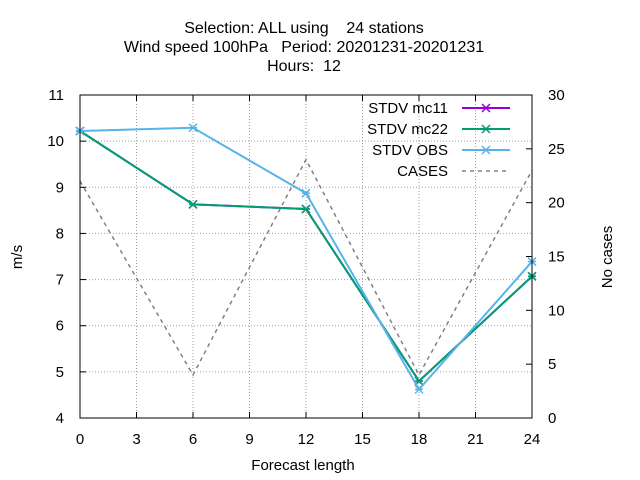  What do you see at coordinates (556, 257) in the screenshot?
I see `y2-tick-label: 15` at bounding box center [556, 257].